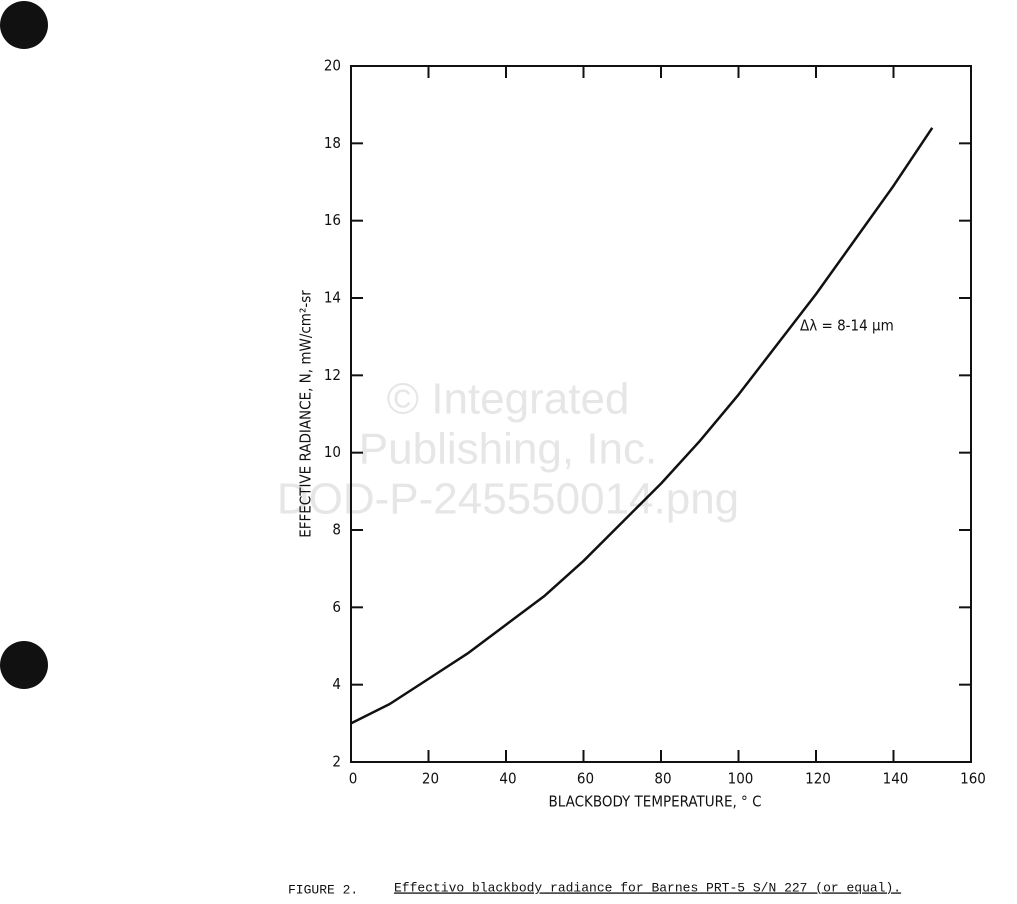 The height and width of the screenshot is (904, 1017). What do you see at coordinates (430, 779) in the screenshot?
I see `x-tick-label: 20` at bounding box center [430, 779].